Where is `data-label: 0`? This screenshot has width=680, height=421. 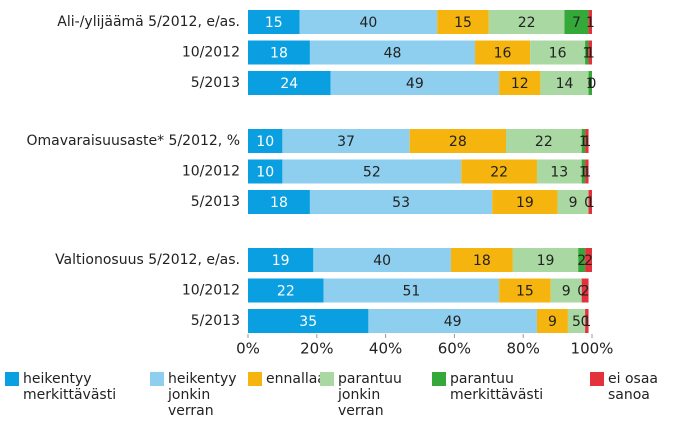 data-label: 0 is located at coordinates (592, 84).